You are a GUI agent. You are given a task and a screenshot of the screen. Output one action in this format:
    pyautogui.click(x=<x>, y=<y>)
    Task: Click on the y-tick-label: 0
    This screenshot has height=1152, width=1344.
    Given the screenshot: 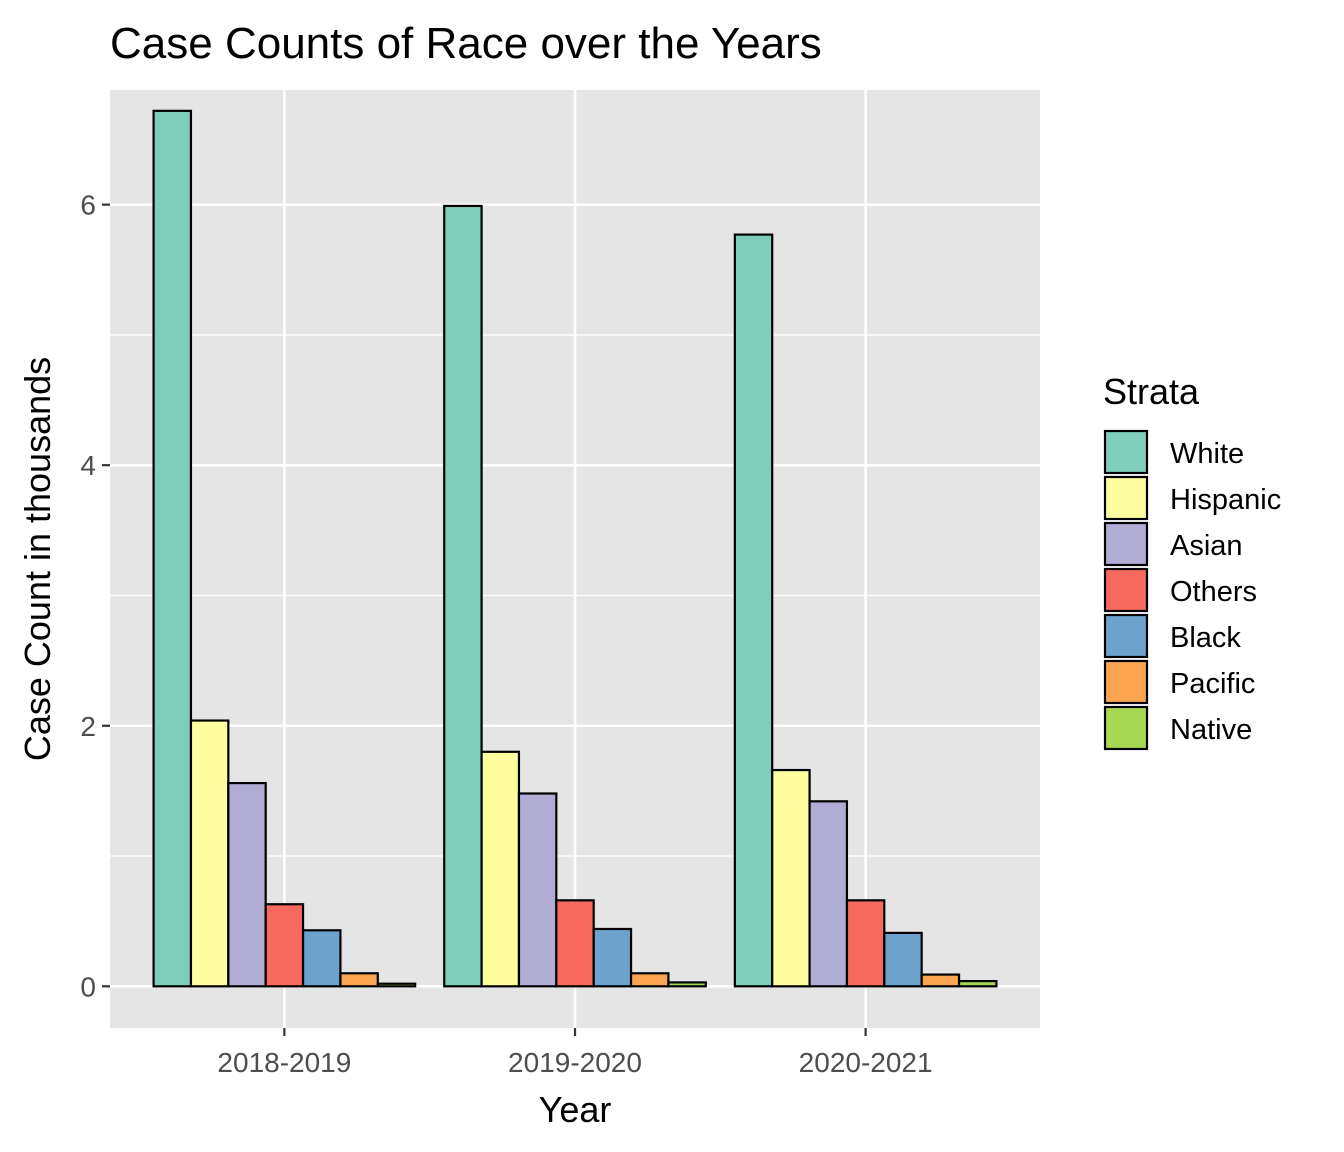 What is the action you would take?
    pyautogui.click(x=88, y=986)
    